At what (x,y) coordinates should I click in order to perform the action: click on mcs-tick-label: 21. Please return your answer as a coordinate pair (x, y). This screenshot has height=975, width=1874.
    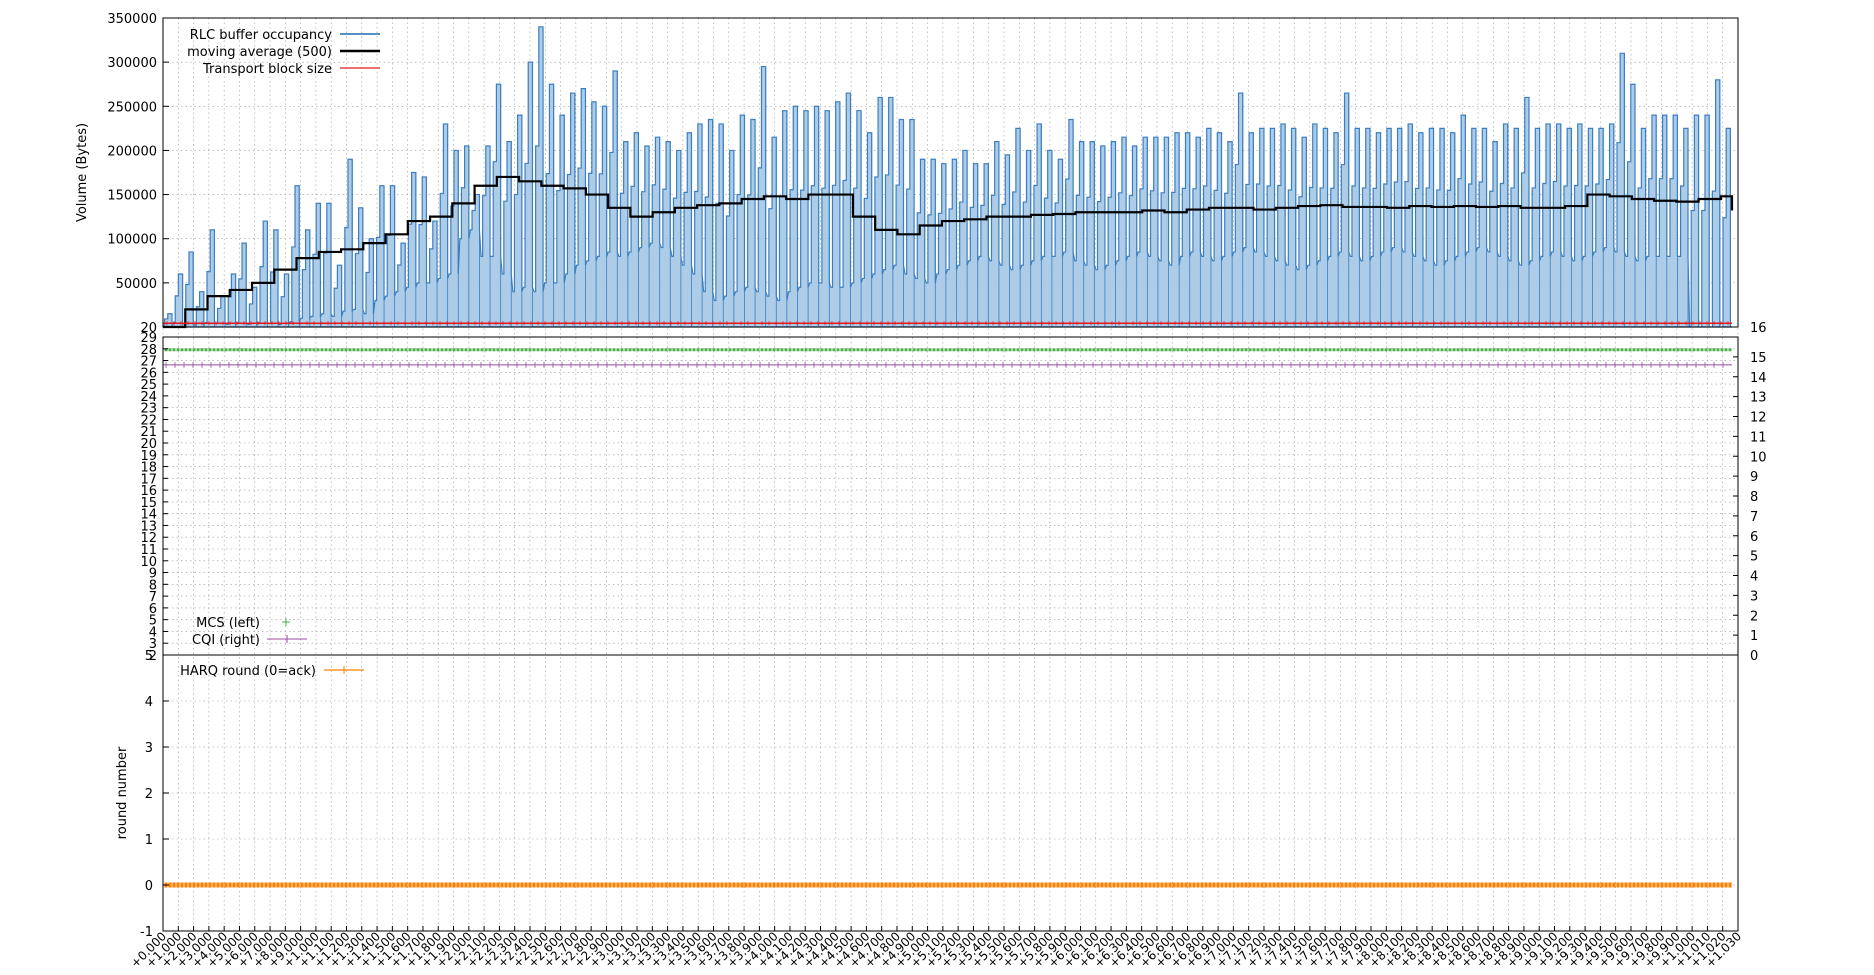
    Looking at the image, I should click on (148, 432).